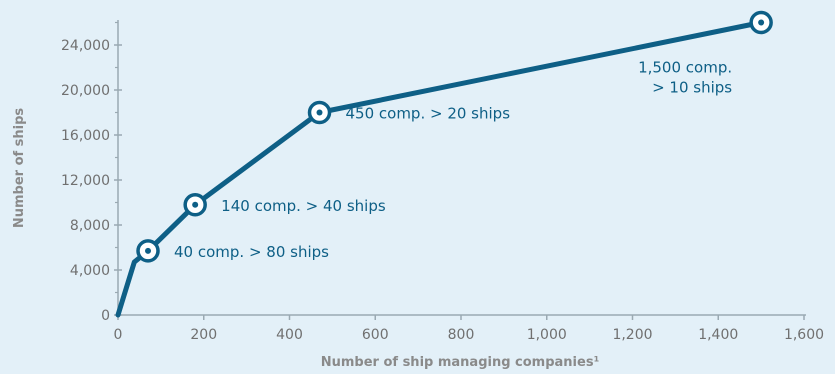 This screenshot has width=835, height=374. What do you see at coordinates (85, 91) in the screenshot?
I see `y-tick-label: 20,000` at bounding box center [85, 91].